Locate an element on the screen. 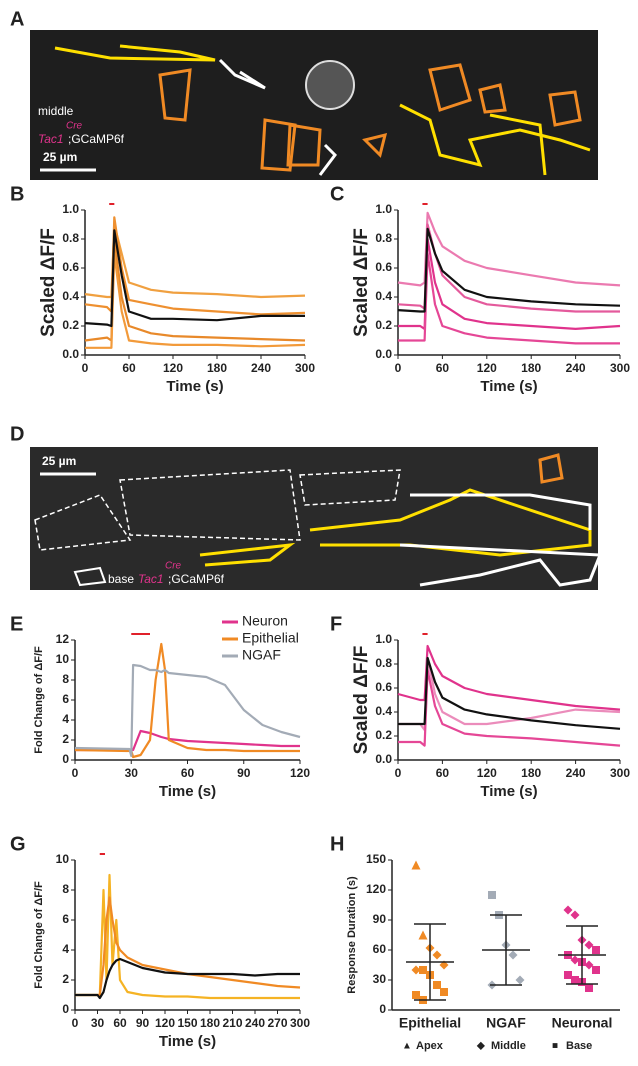  y-axis-label: Response Duration (s) is located at coordinates (352, 935).